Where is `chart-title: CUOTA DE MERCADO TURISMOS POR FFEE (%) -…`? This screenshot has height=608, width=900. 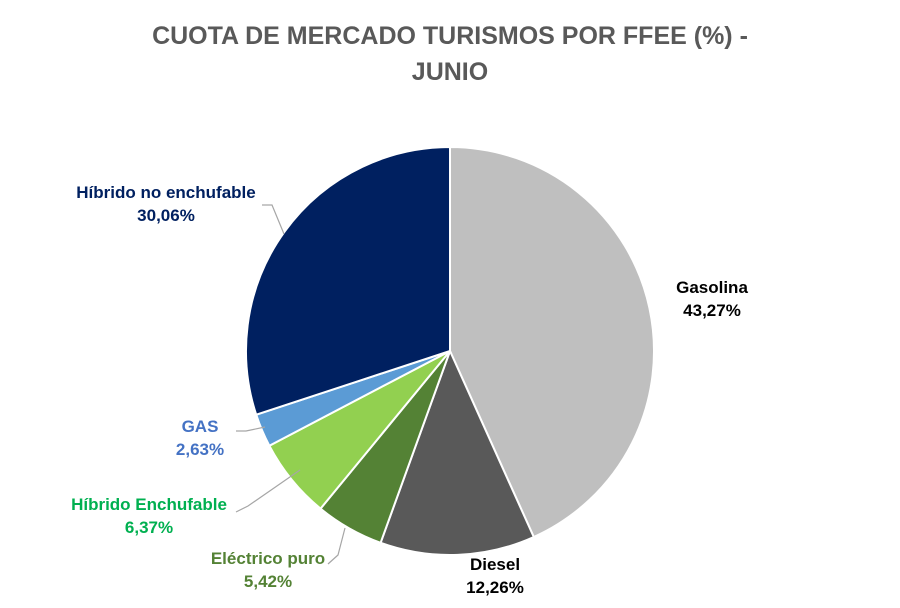
chart-title: CUOTA DE MERCADO TURISMOS POR FFEE (%) -… is located at coordinates (450, 54).